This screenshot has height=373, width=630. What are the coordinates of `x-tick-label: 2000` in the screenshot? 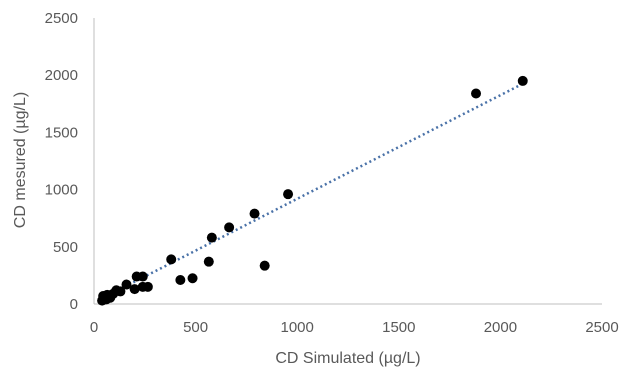 It's located at (500, 327).